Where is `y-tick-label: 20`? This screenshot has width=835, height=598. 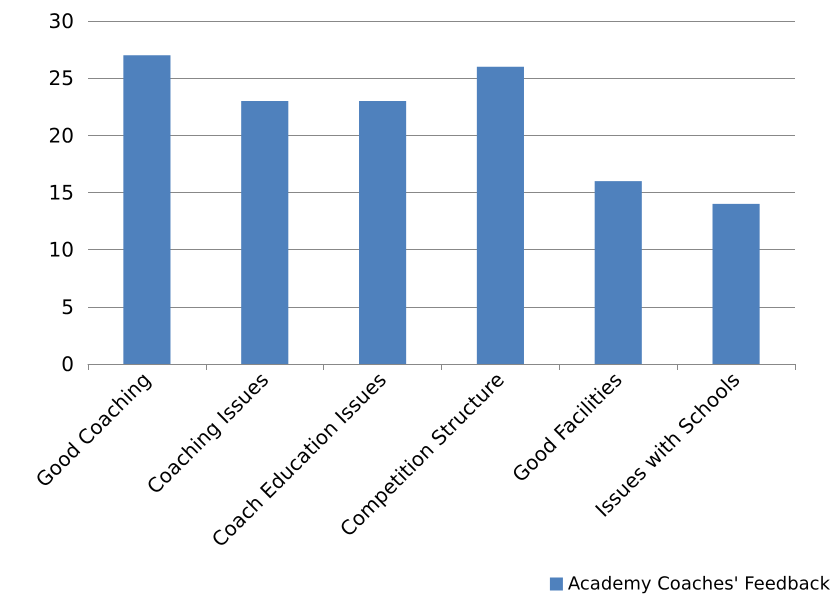 y-tick-label: 20 is located at coordinates (61, 135).